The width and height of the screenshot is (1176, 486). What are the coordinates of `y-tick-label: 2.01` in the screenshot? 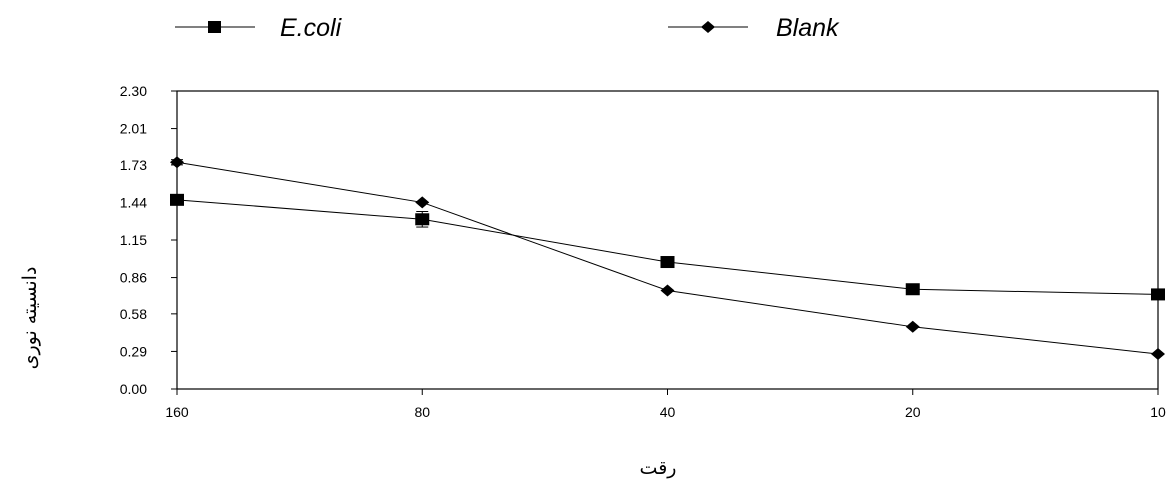 It's located at (133, 129).